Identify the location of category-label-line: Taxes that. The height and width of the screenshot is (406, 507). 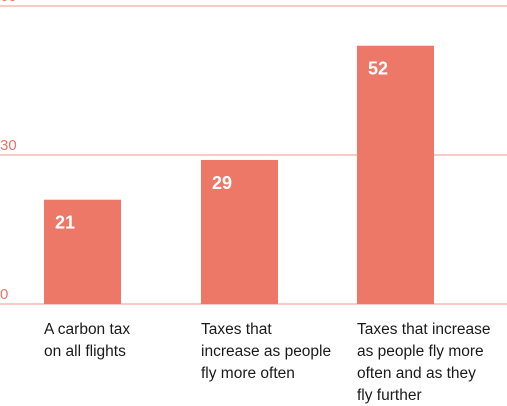
(236, 329).